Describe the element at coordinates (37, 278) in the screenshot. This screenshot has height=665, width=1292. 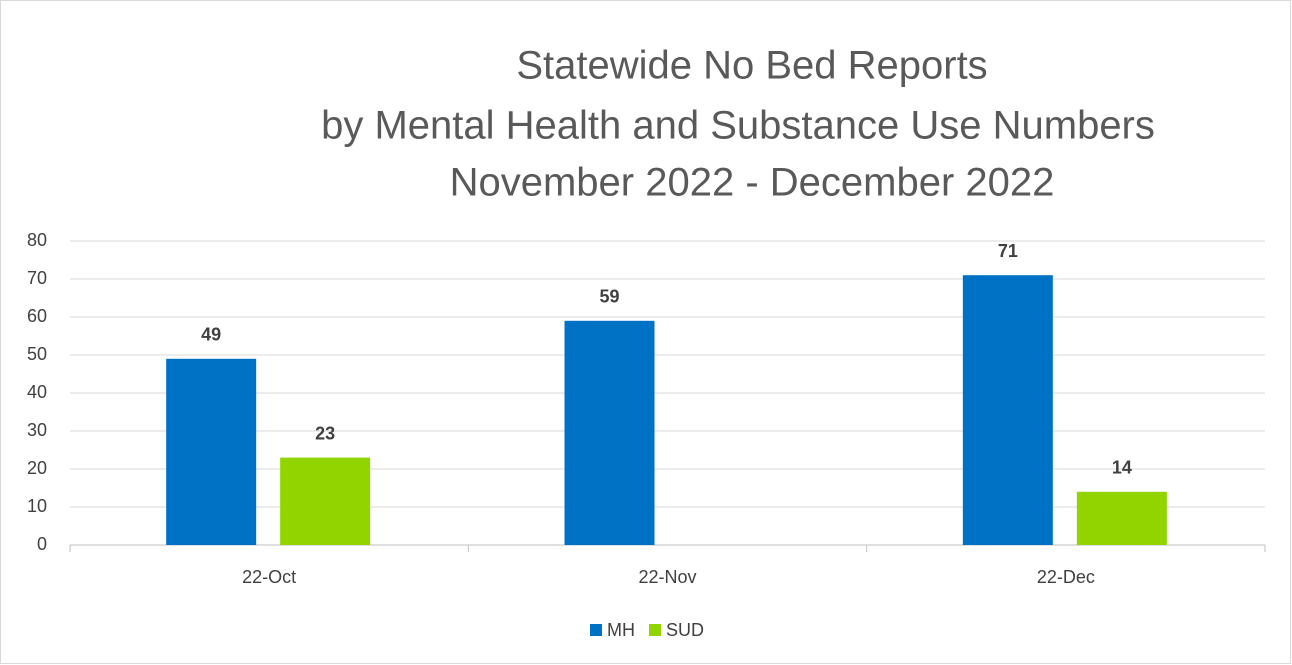
I see `y-tick-label: 70` at that location.